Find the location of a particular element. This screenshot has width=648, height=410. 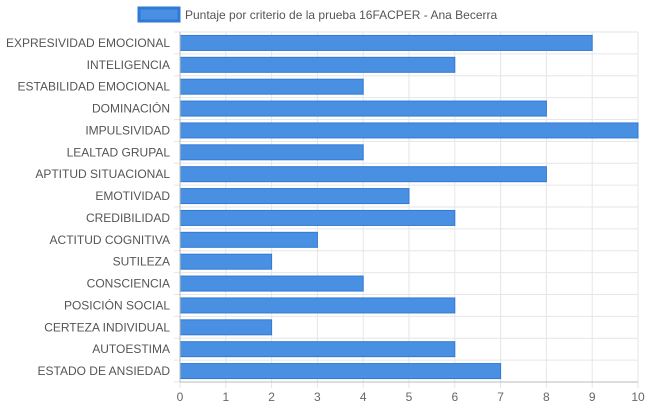

x-tick-label: 8 is located at coordinates (546, 397).